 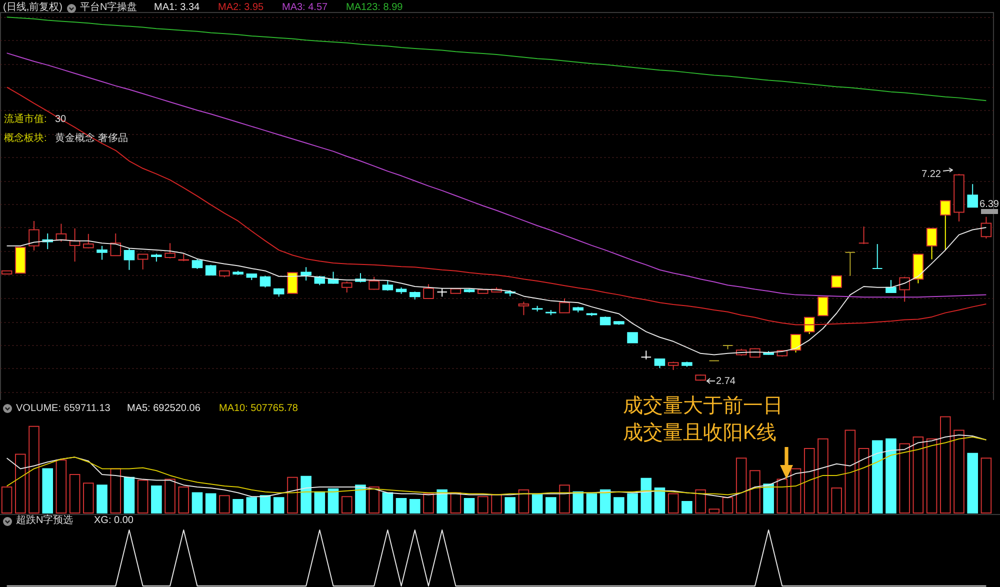 I want to click on text: MA2: 3.95, so click(x=241, y=7).